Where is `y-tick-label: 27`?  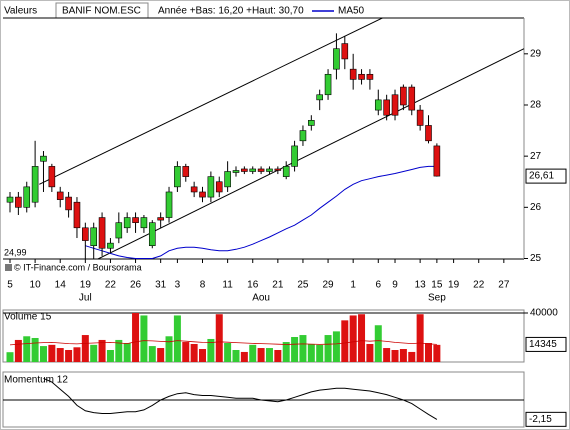
y-tick-label: 27 is located at coordinates (536, 156).